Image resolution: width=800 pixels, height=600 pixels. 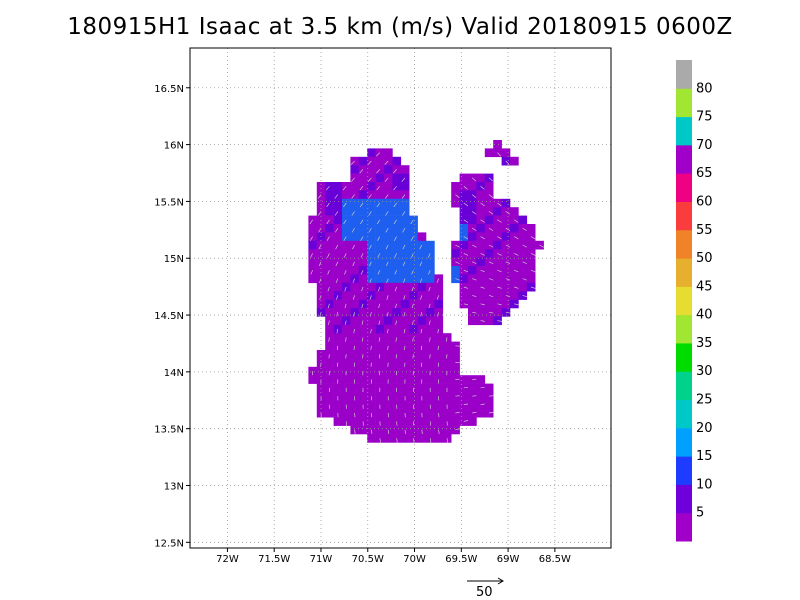 What do you see at coordinates (704, 117) in the screenshot?
I see `colorbar-label: 75` at bounding box center [704, 117].